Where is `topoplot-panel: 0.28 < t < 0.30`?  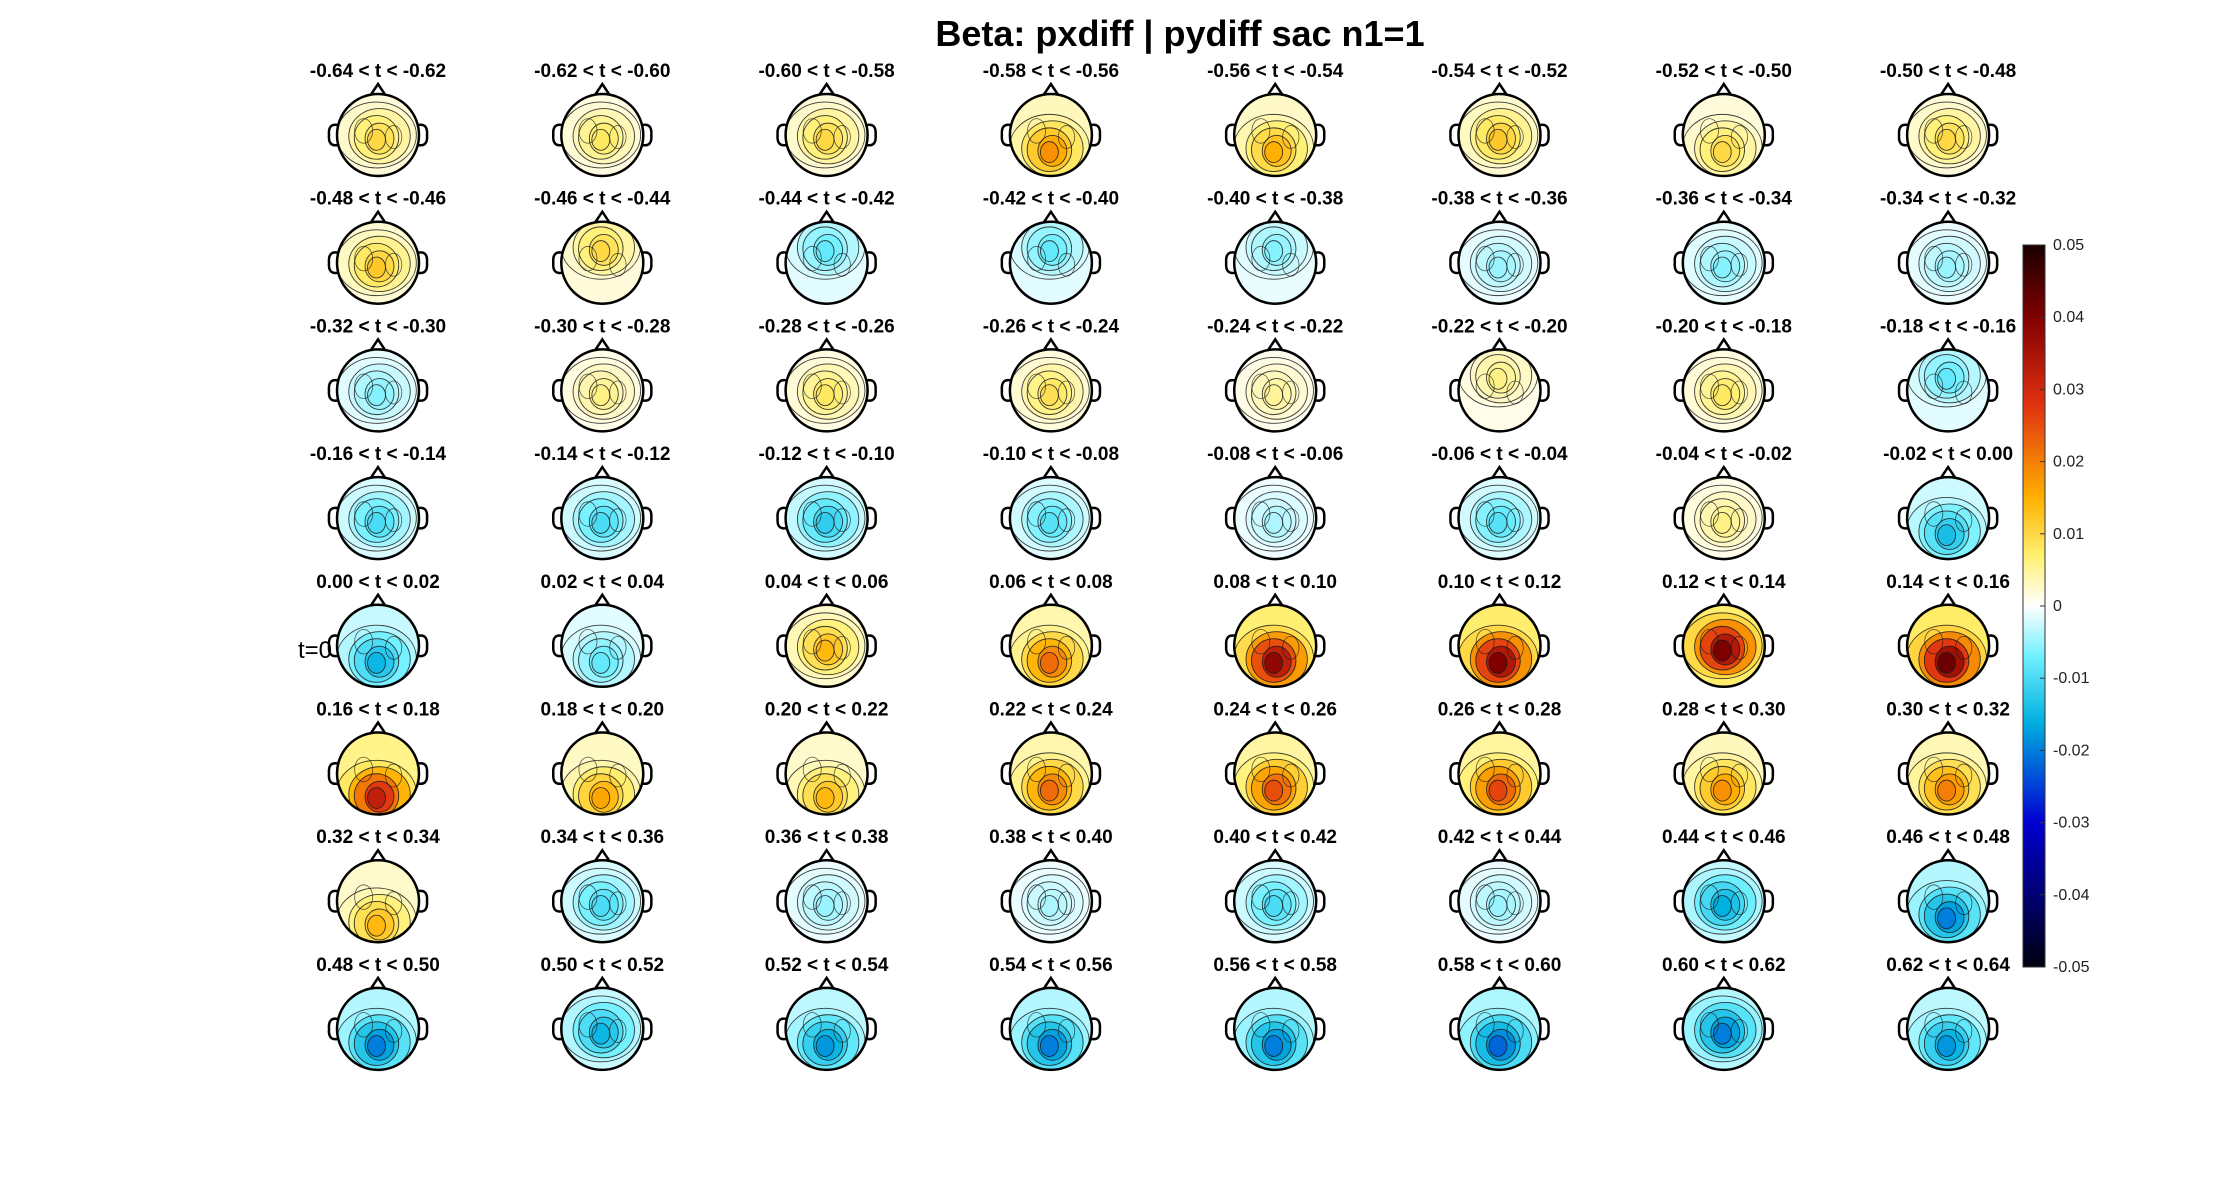 topoplot-panel: 0.28 < t < 0.30 is located at coordinates (1724, 758).